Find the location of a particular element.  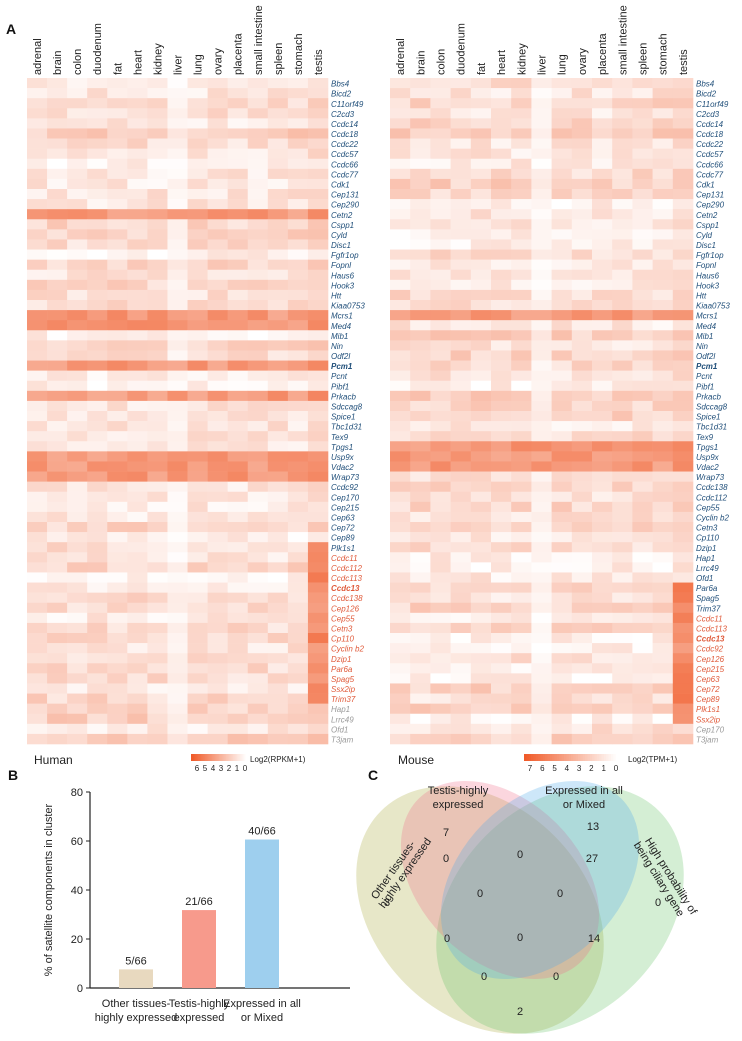

human-gene-label: Plk1s1 is located at coordinates (343, 548).